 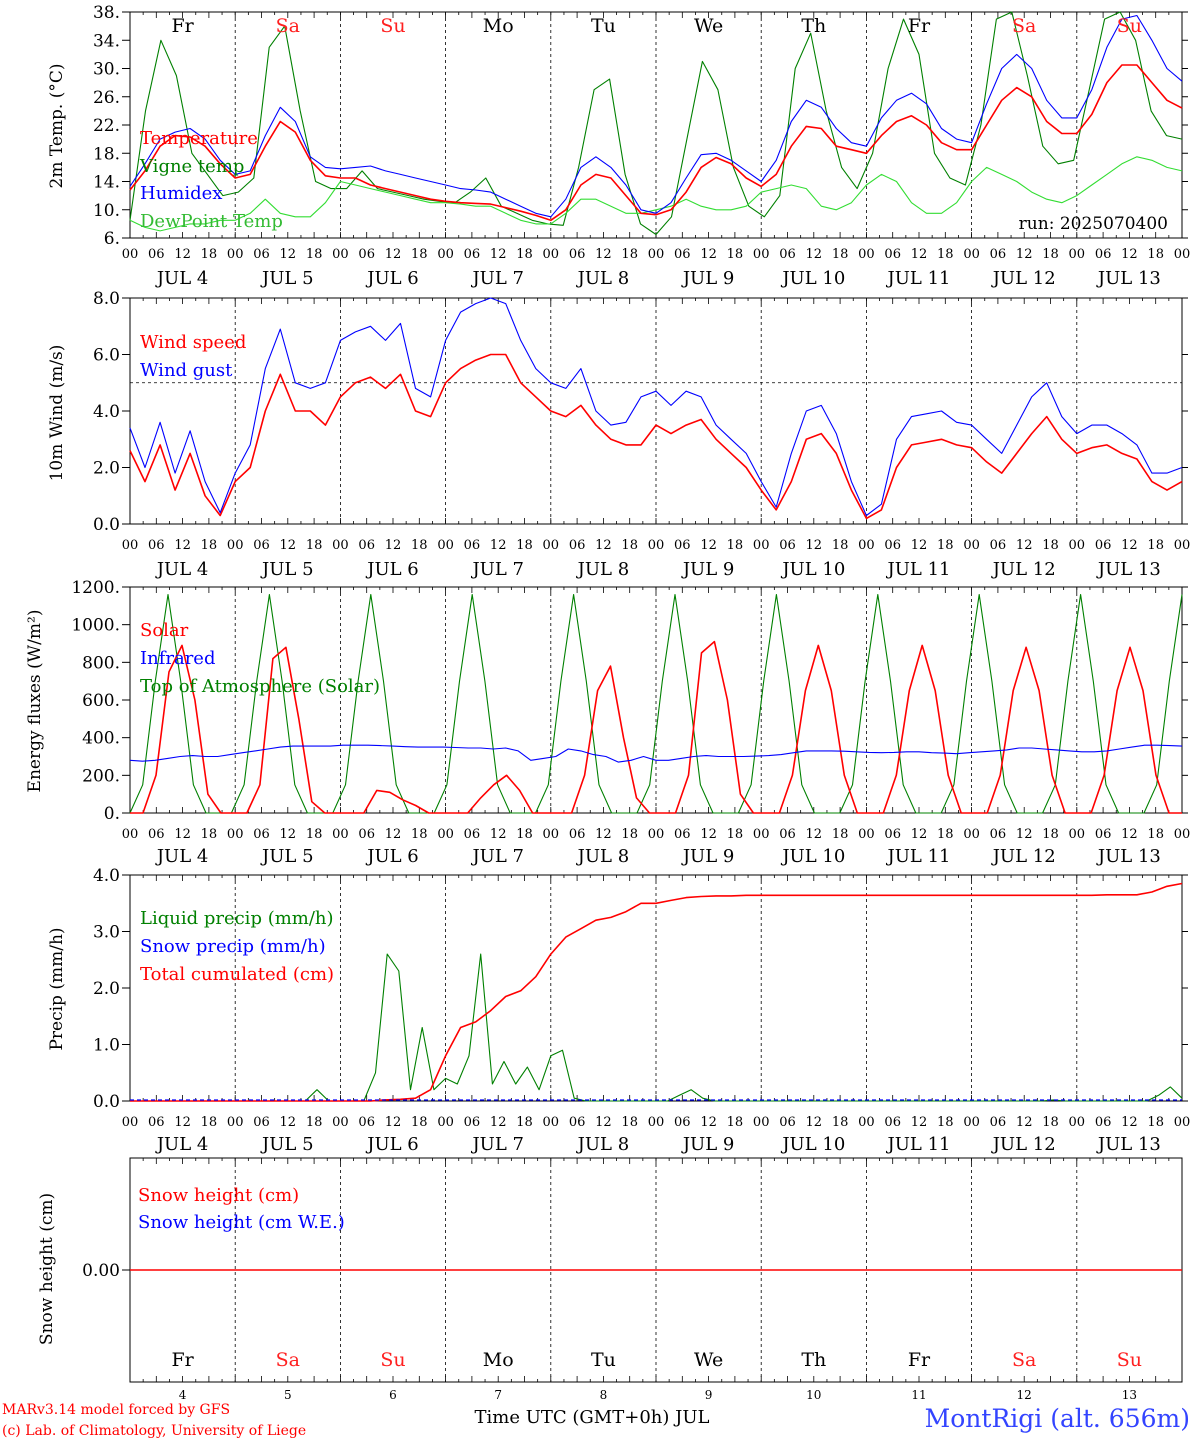 I want to click on day-name: Th, so click(x=813, y=1360).